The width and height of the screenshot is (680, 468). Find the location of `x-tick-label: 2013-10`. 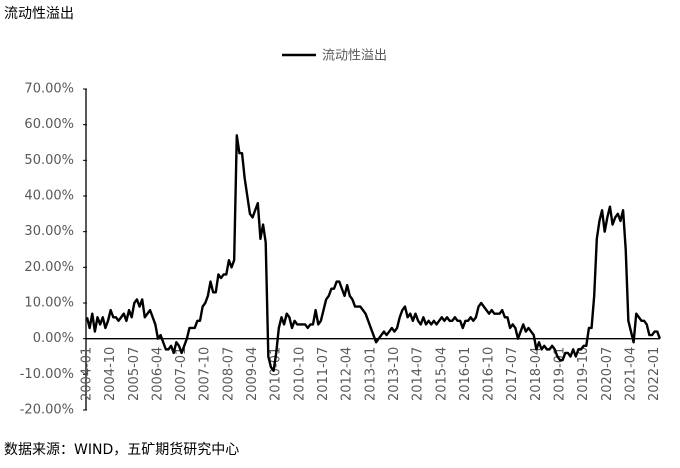

x-tick-label: 2013-10 is located at coordinates (394, 374).